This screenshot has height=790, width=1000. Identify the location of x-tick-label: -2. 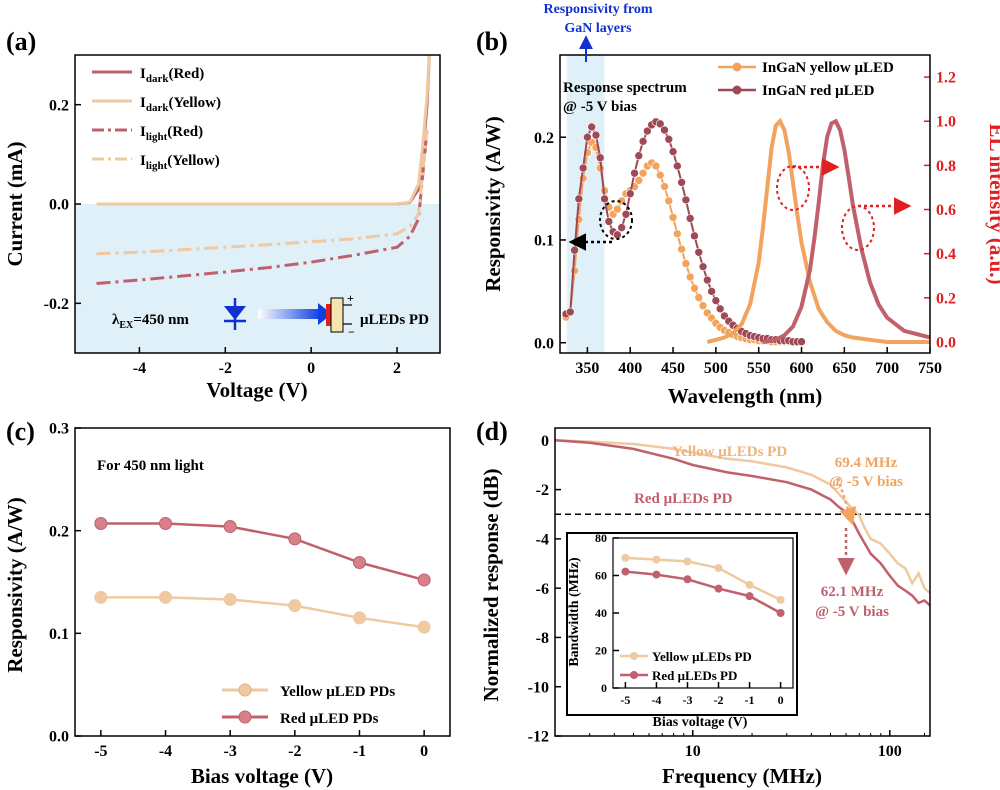
(225, 368).